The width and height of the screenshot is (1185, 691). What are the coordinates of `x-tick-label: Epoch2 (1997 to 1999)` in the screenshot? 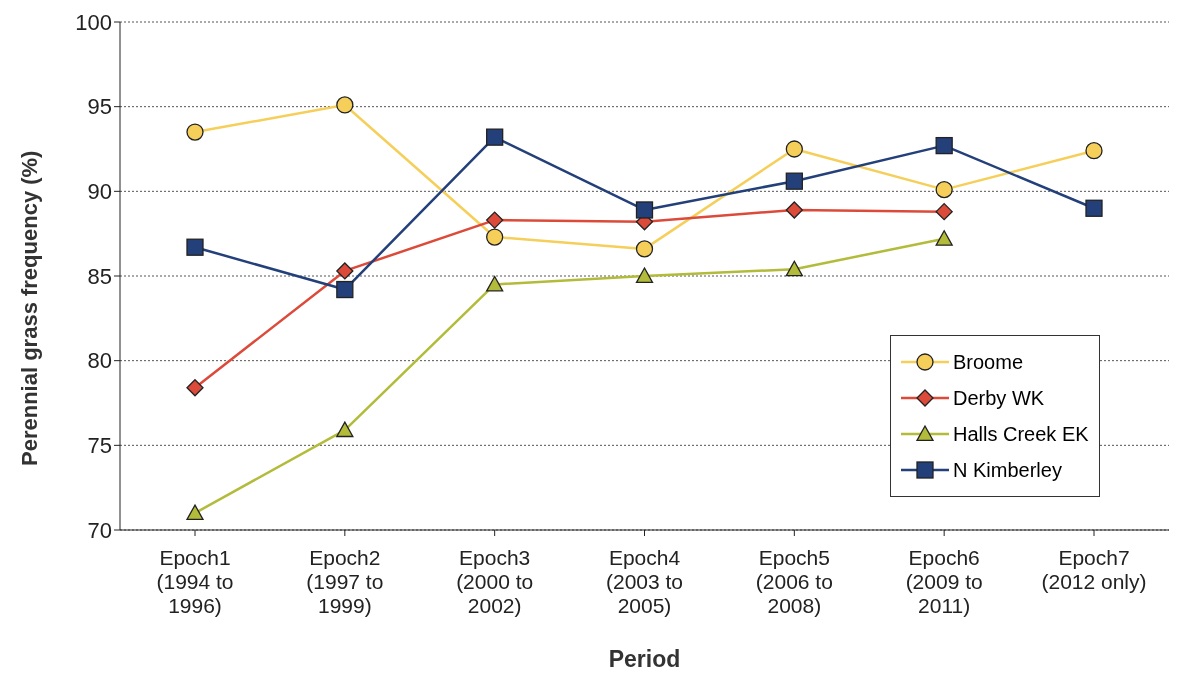 It's located at (345, 581).